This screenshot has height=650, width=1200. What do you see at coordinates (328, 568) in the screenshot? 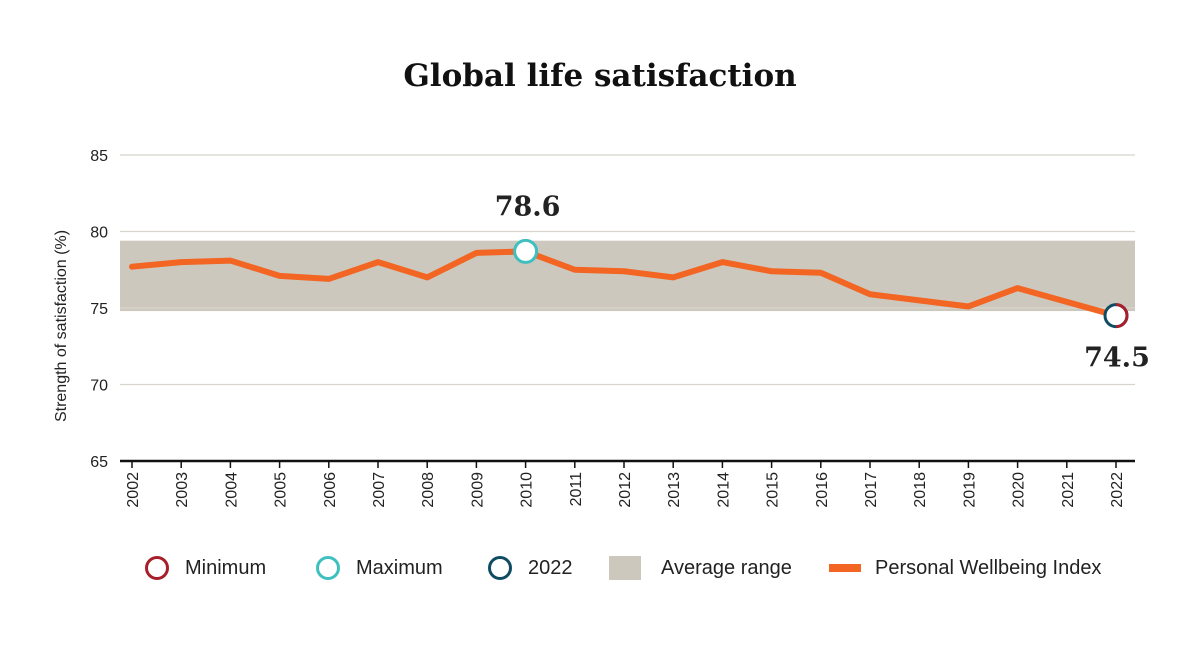
I see `legend-swatch-maximum` at bounding box center [328, 568].